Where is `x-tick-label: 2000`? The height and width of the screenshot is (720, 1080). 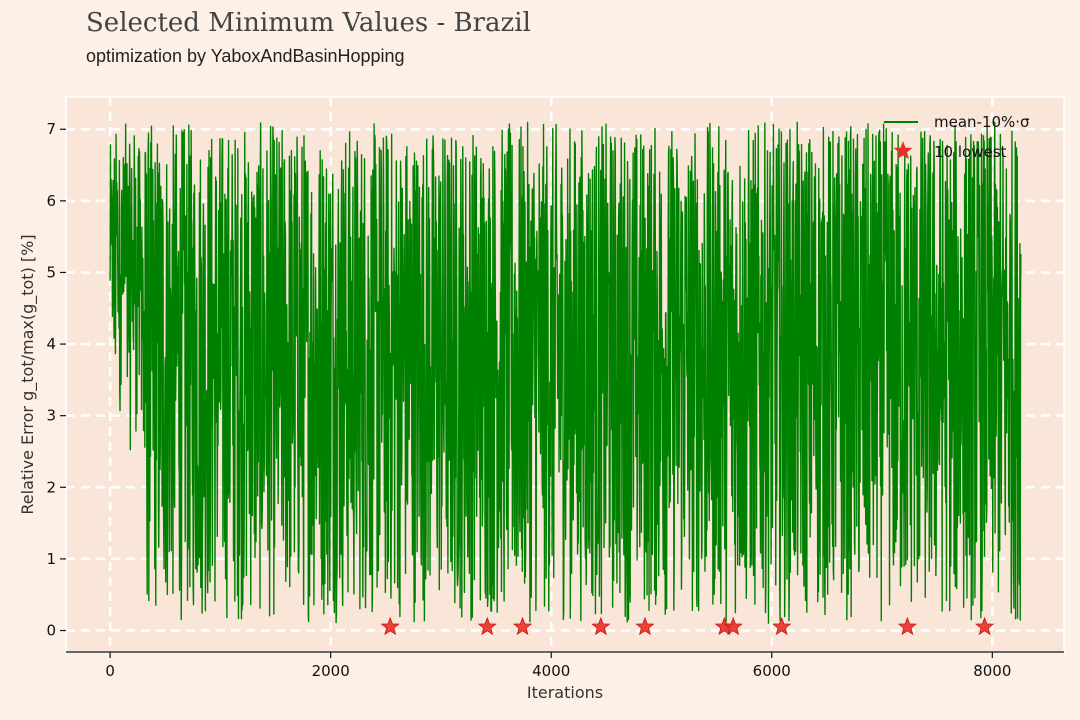 x-tick-label: 2000 is located at coordinates (331, 671).